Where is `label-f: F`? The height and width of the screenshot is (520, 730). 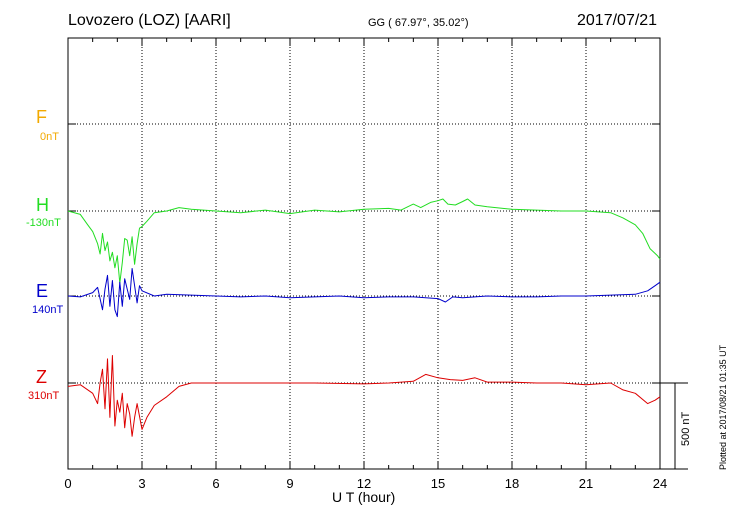 label-f: F is located at coordinates (41, 117).